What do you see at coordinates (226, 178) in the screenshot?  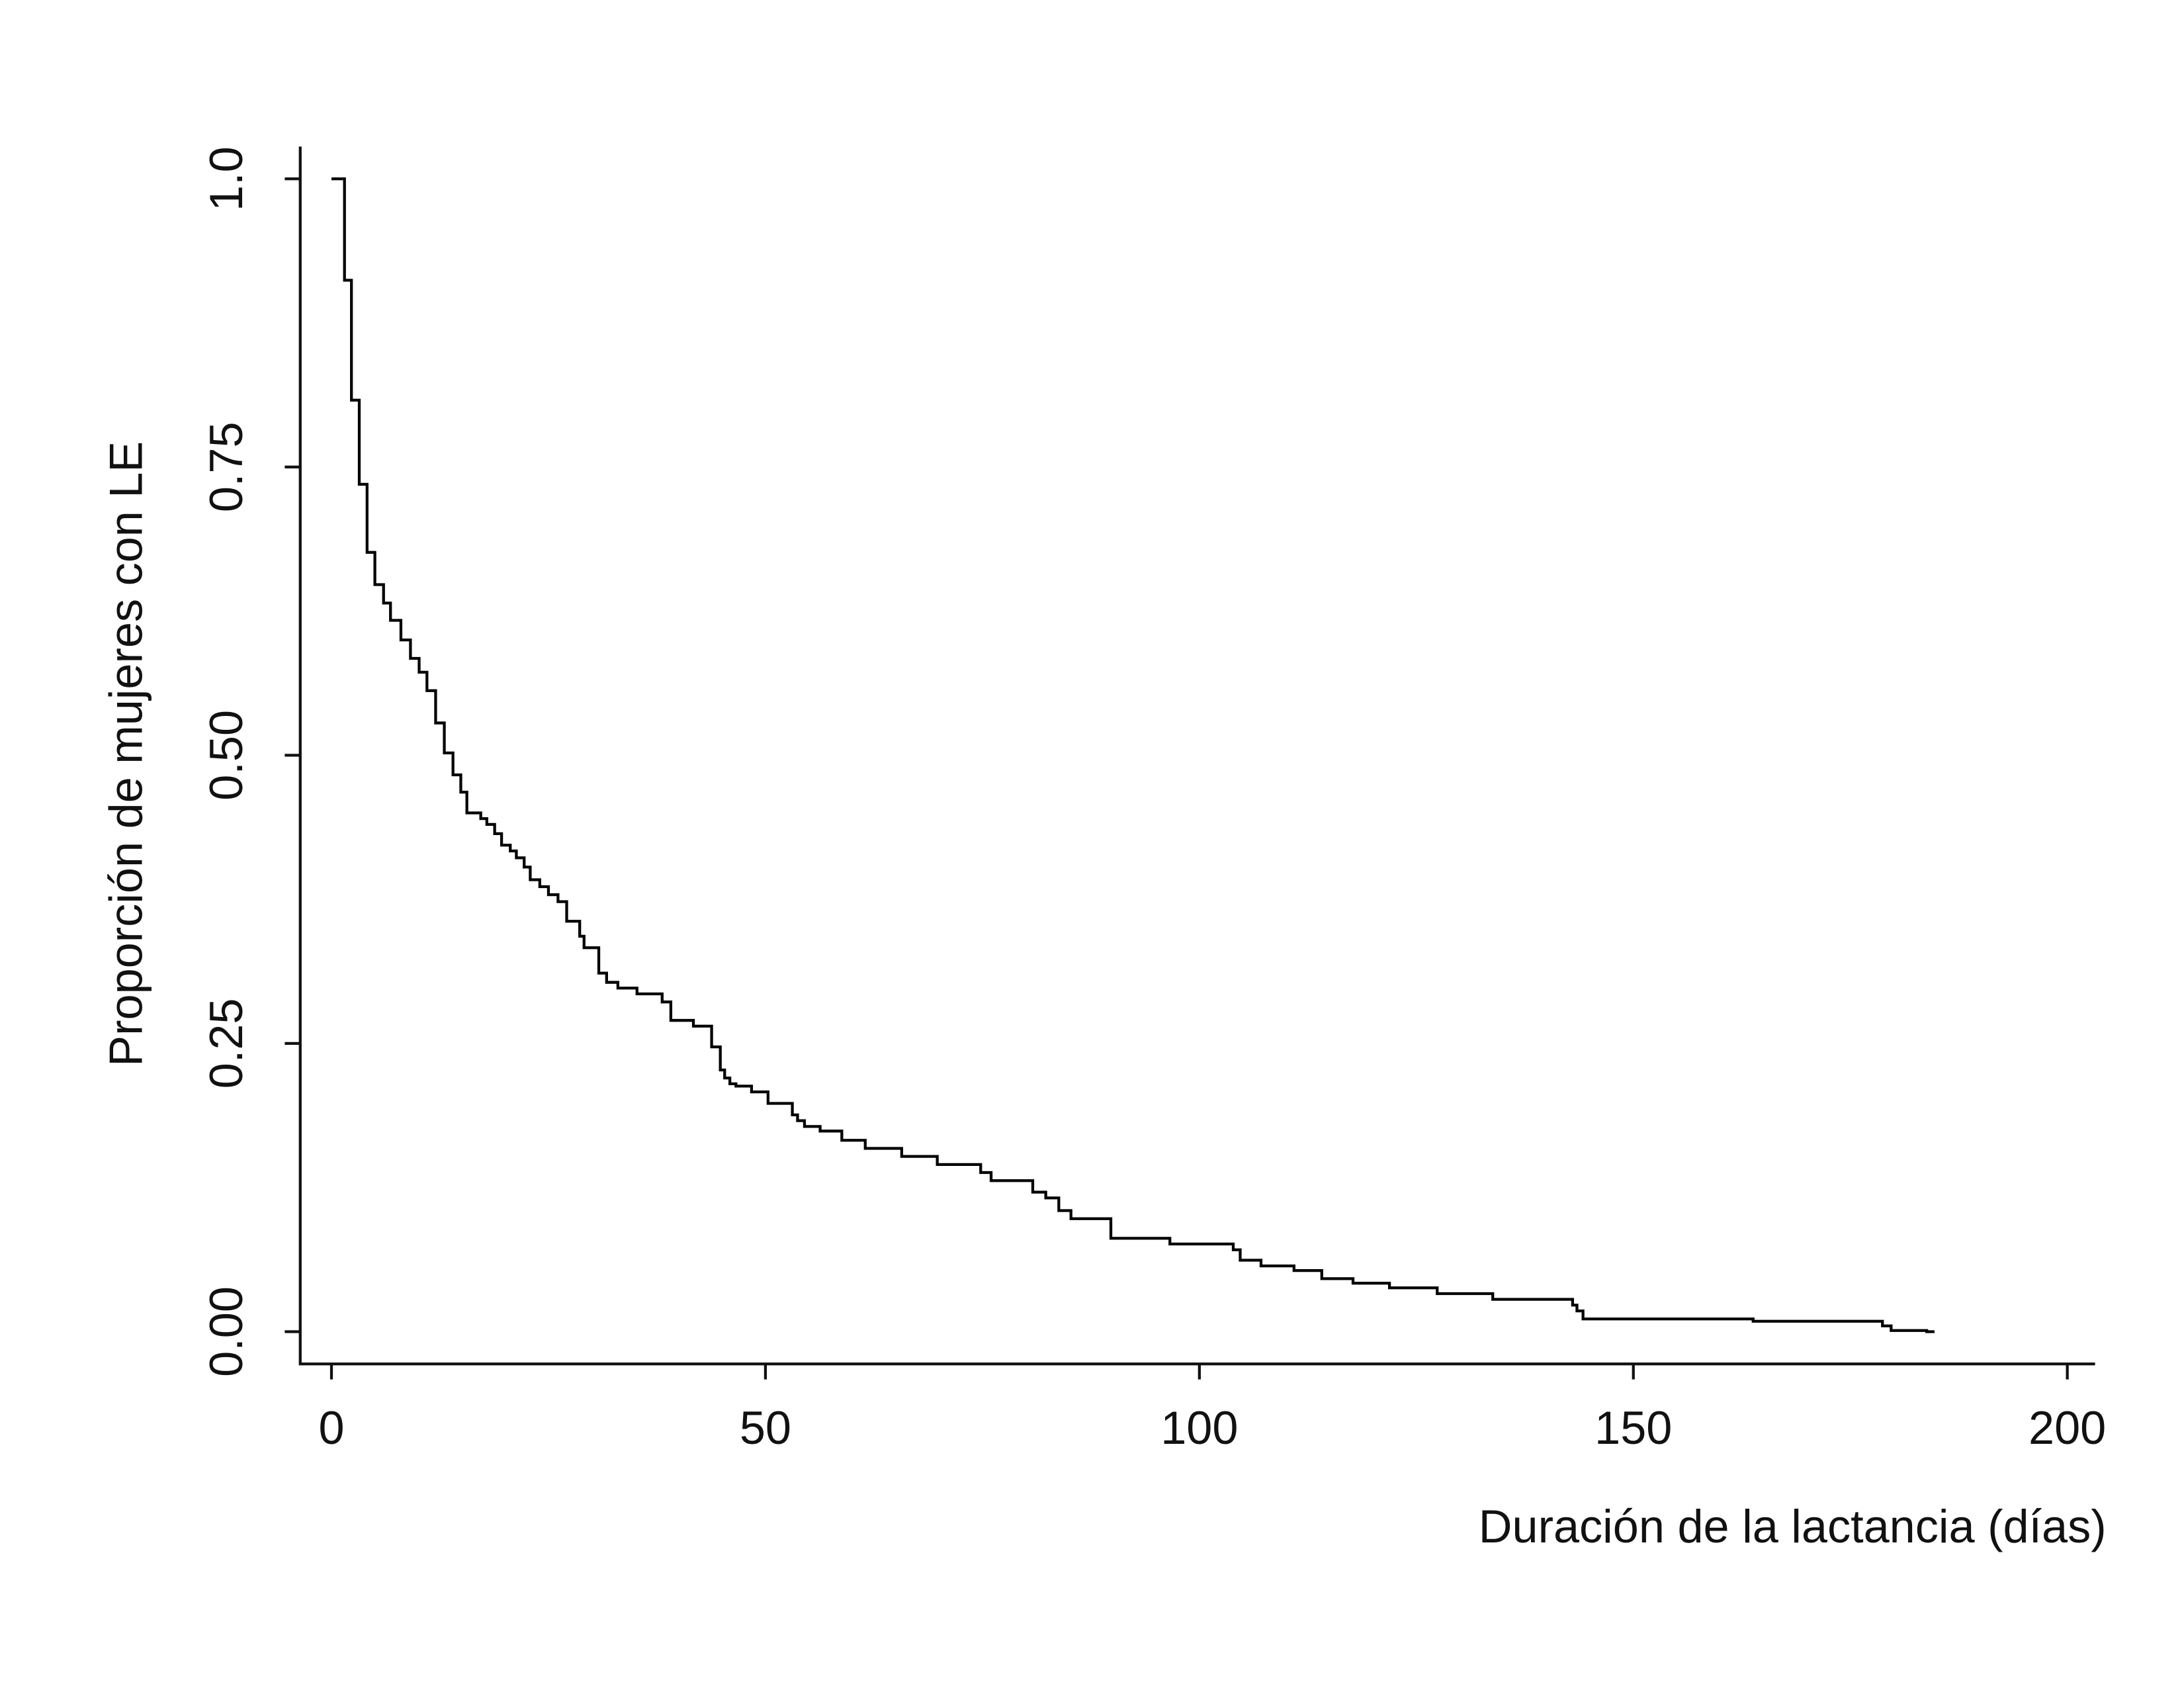 I see `y-tick-label: 1.0` at bounding box center [226, 178].